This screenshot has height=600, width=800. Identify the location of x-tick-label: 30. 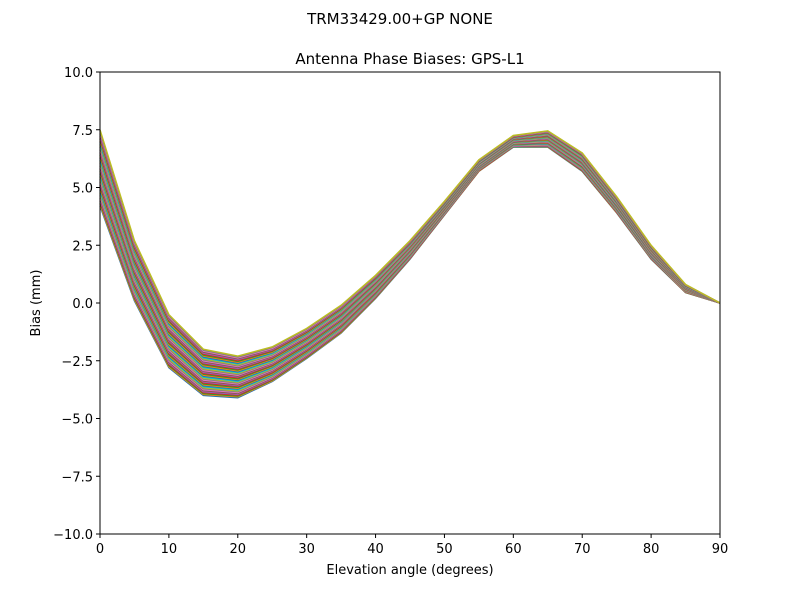
(306, 549).